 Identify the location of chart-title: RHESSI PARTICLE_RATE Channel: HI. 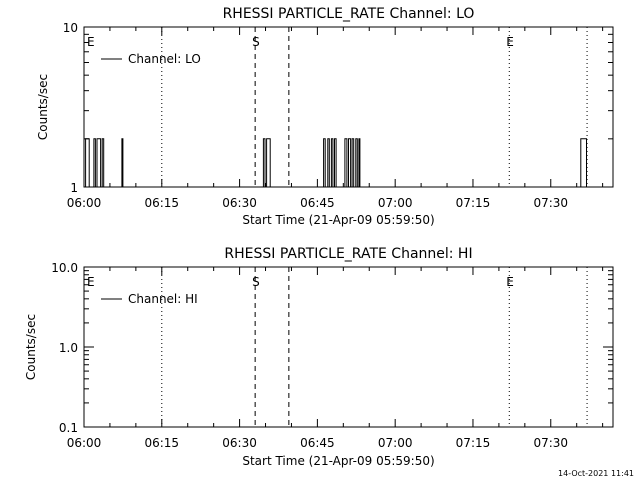
(348, 254).